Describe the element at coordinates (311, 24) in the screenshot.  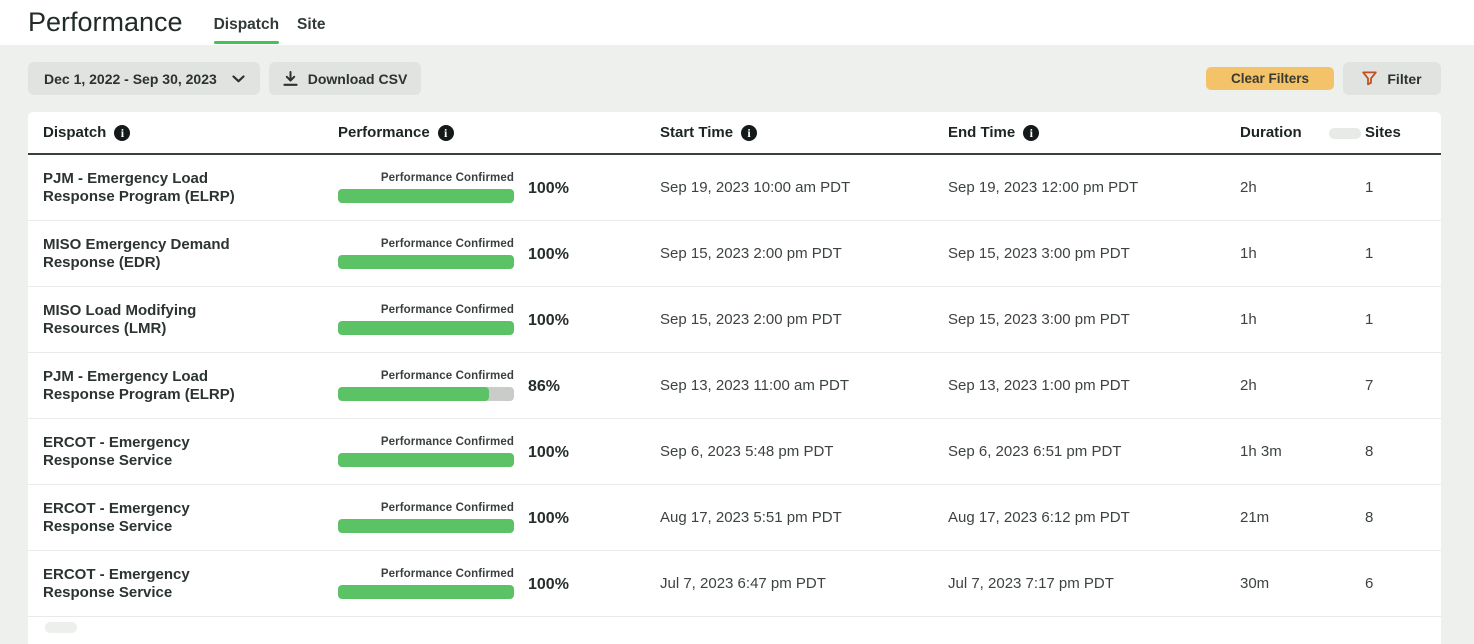
I see `tab-site: Site` at that location.